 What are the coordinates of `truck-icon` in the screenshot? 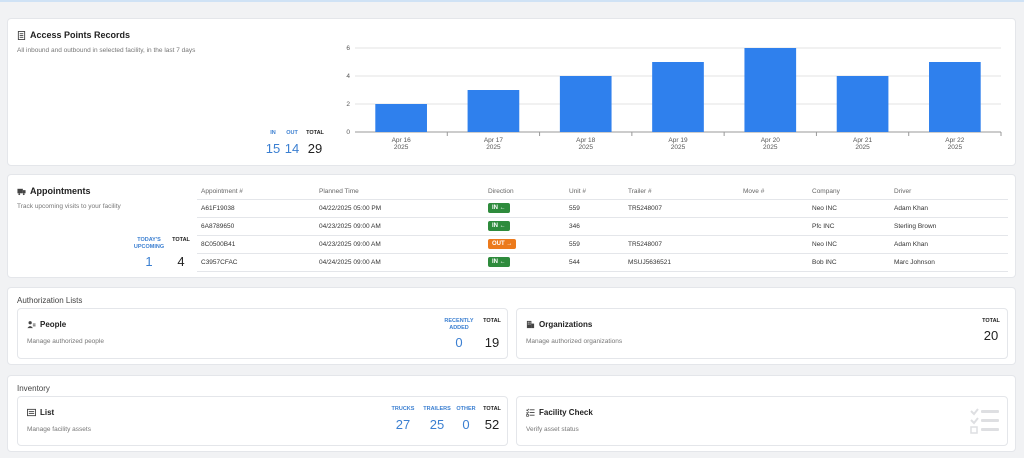 It's located at (21, 191).